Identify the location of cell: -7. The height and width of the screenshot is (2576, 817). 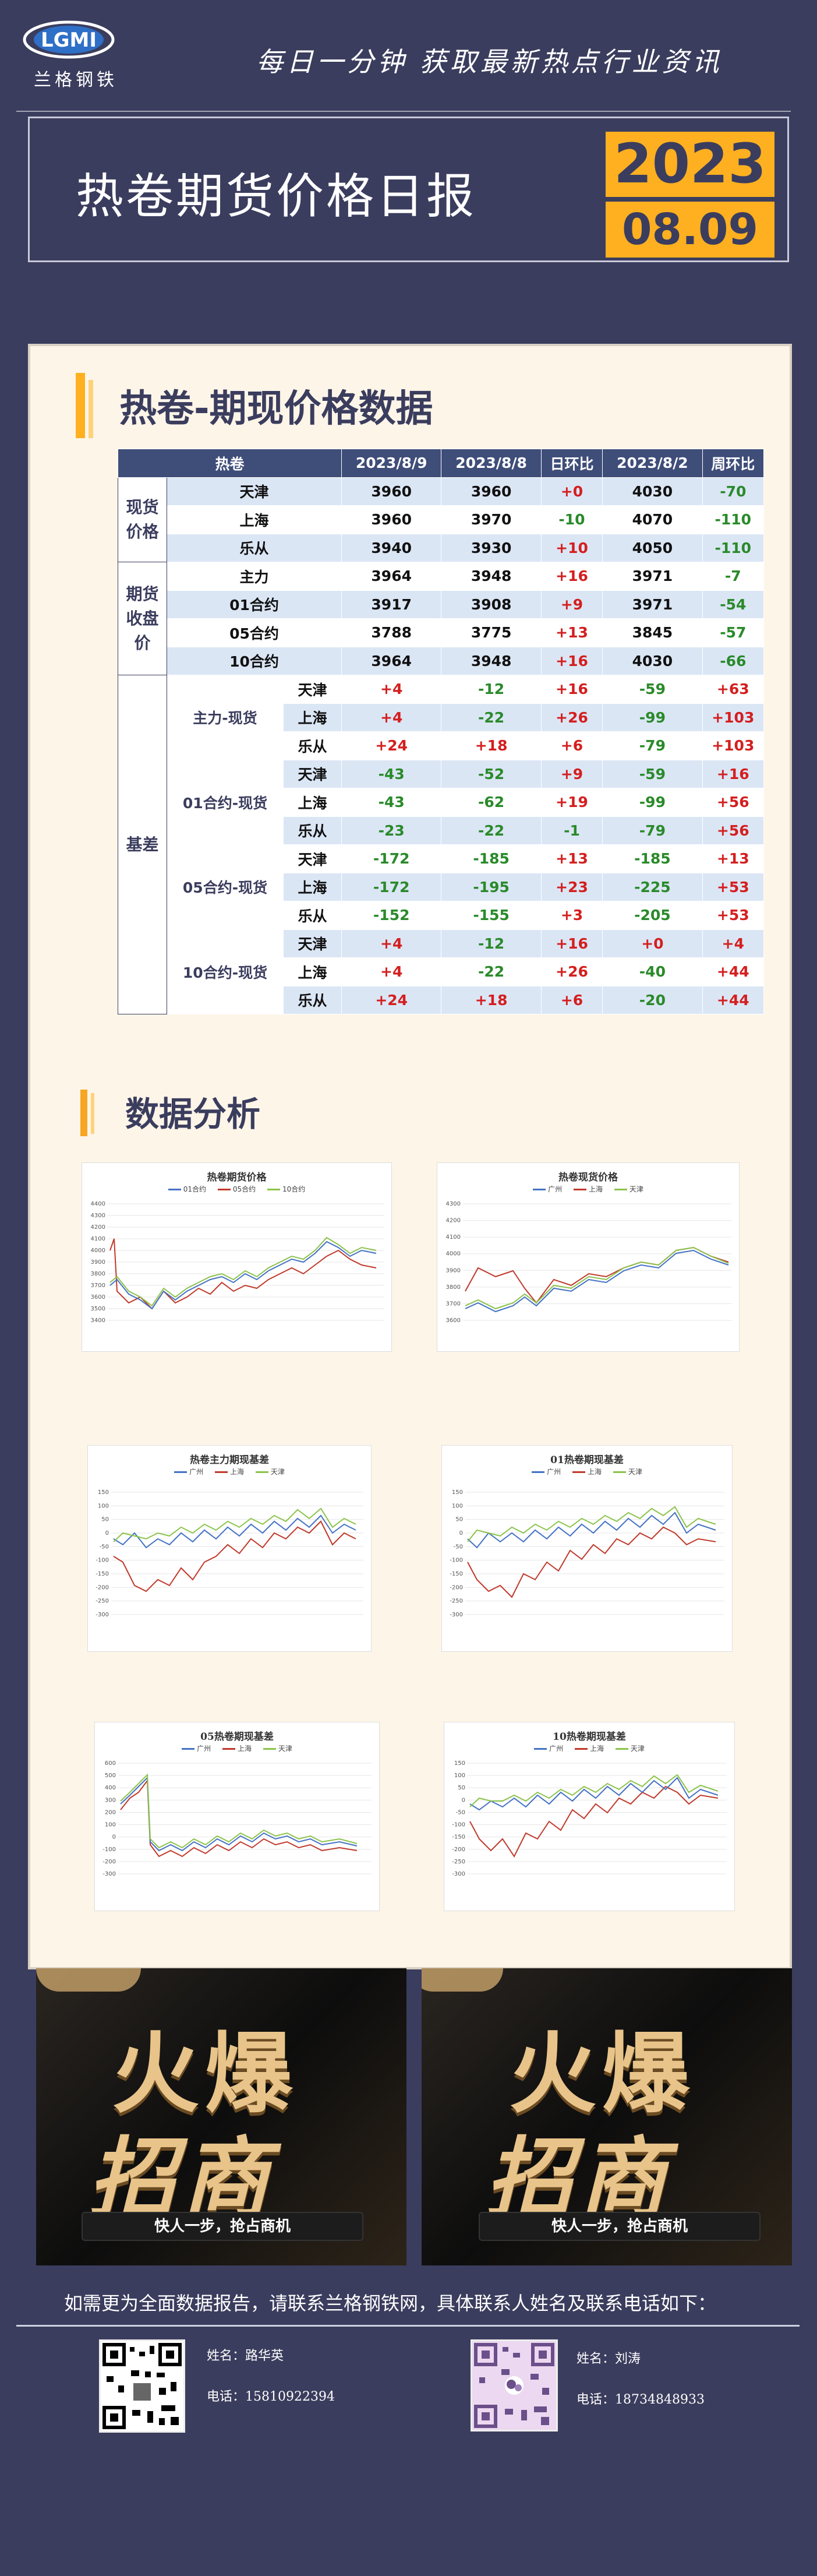
(733, 576).